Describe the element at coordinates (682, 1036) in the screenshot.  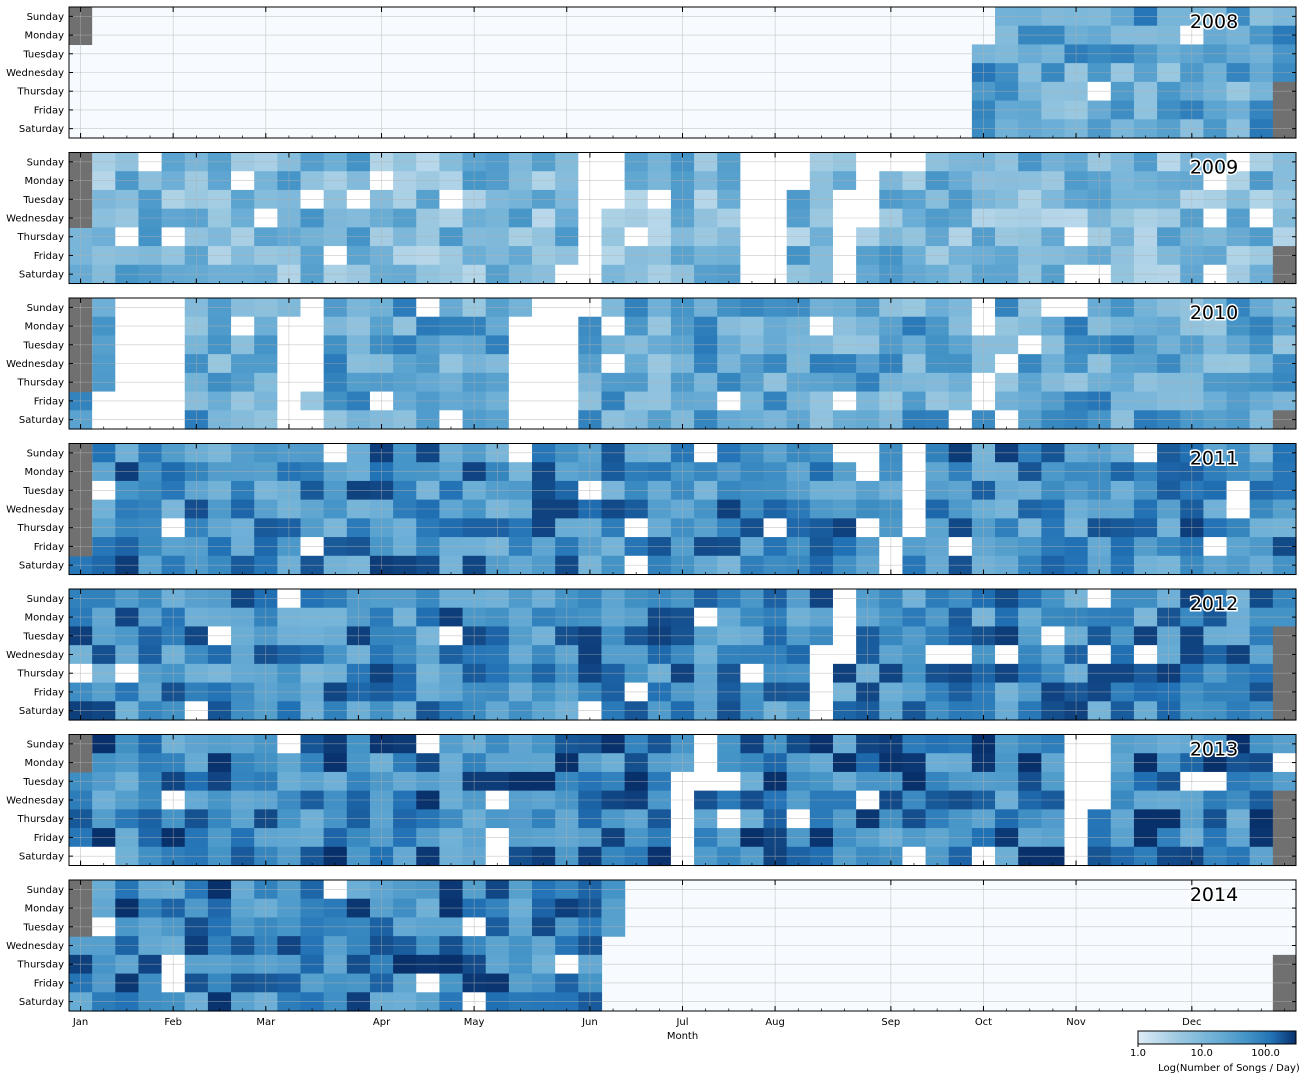
I see `x-axis-label: Month` at that location.